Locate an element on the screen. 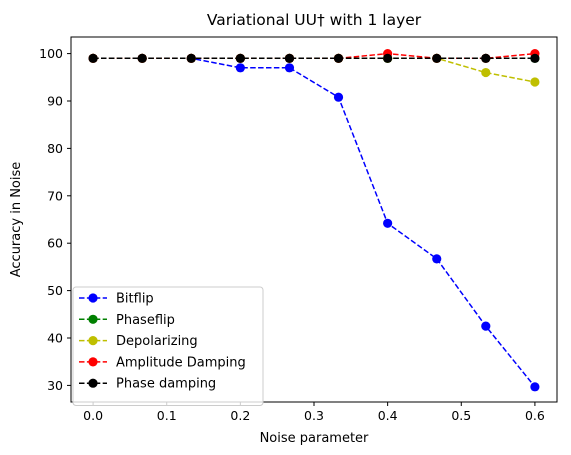 Image resolution: width=571 pixels, height=455 pixels. x-tick-label-5: 0.5 is located at coordinates (461, 415).